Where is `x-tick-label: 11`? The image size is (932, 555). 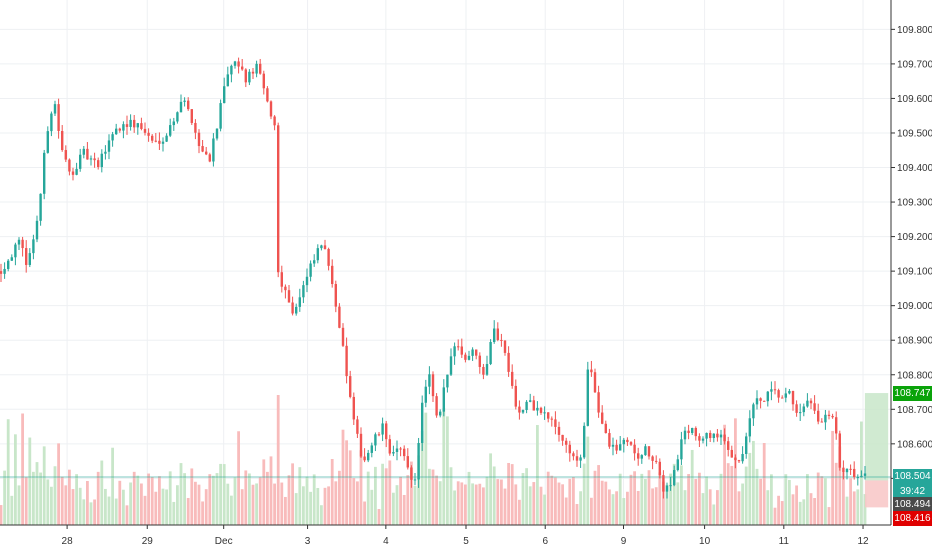
x-tick-label: 11 is located at coordinates (784, 541).